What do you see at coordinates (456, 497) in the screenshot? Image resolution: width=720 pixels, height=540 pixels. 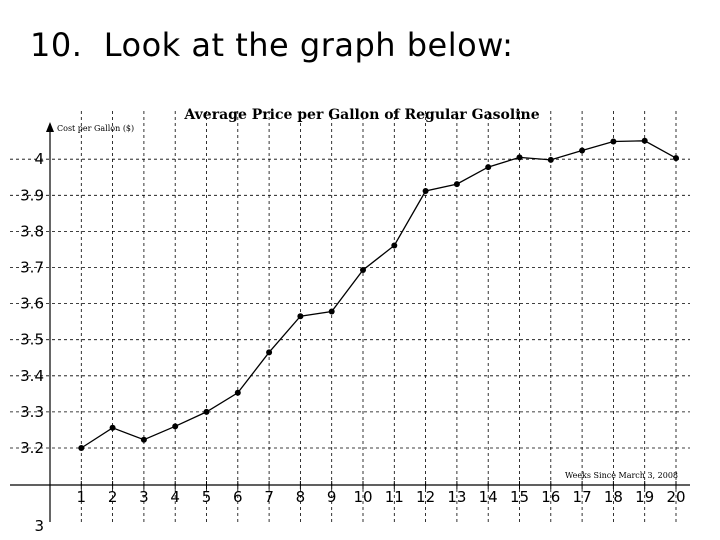 I see `x-tick-label-13: 13` at bounding box center [456, 497].